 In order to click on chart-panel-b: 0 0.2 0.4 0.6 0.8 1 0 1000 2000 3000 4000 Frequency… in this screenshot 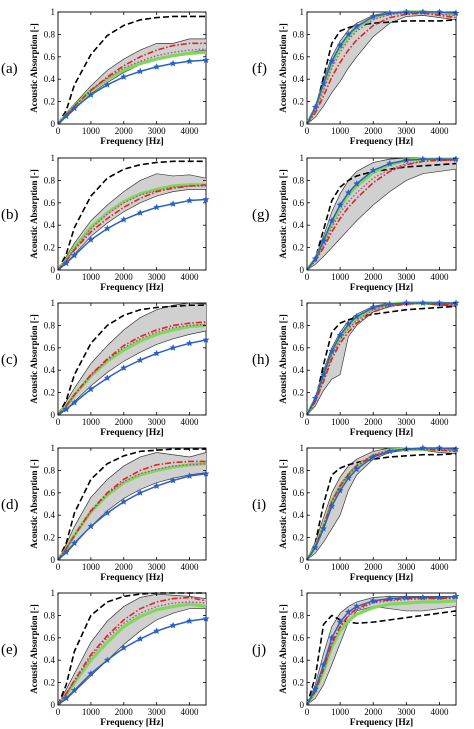, I will do `click(105, 223)`.